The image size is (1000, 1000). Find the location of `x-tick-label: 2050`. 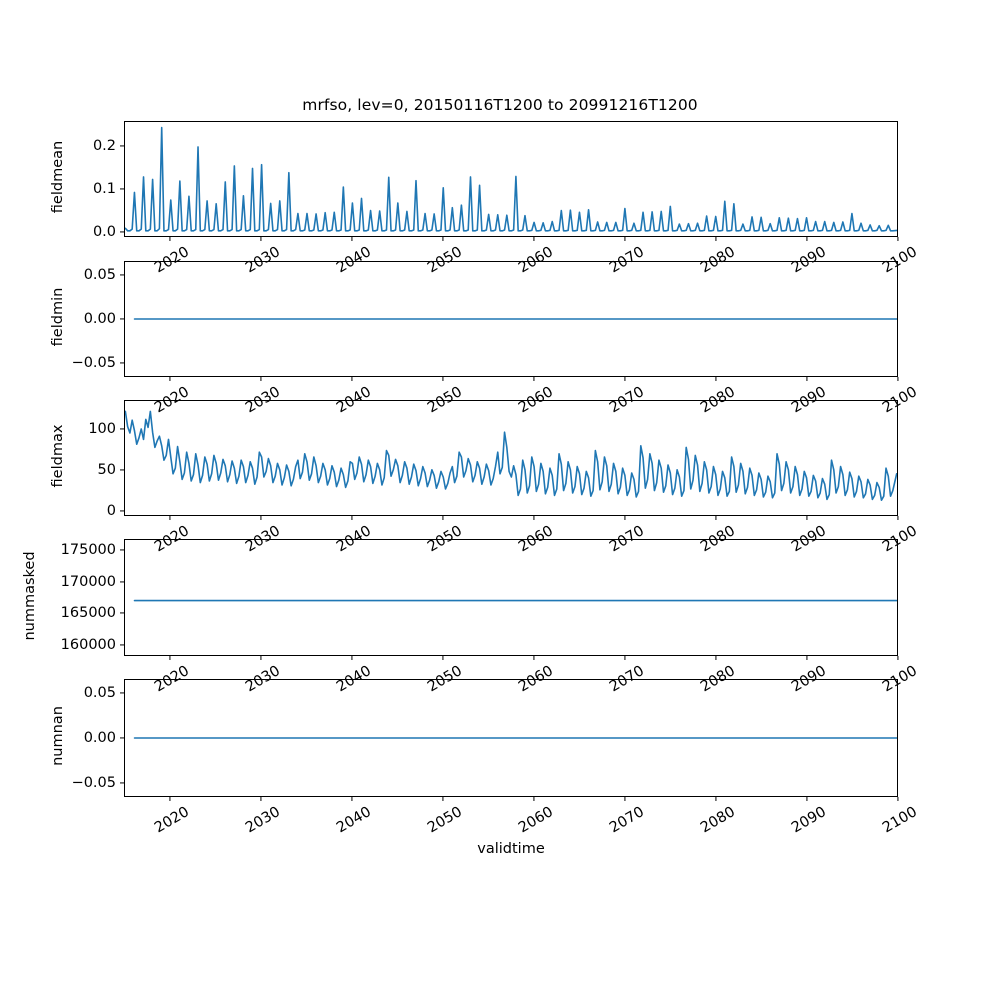

x-tick-label: 2050 is located at coordinates (444, 820).